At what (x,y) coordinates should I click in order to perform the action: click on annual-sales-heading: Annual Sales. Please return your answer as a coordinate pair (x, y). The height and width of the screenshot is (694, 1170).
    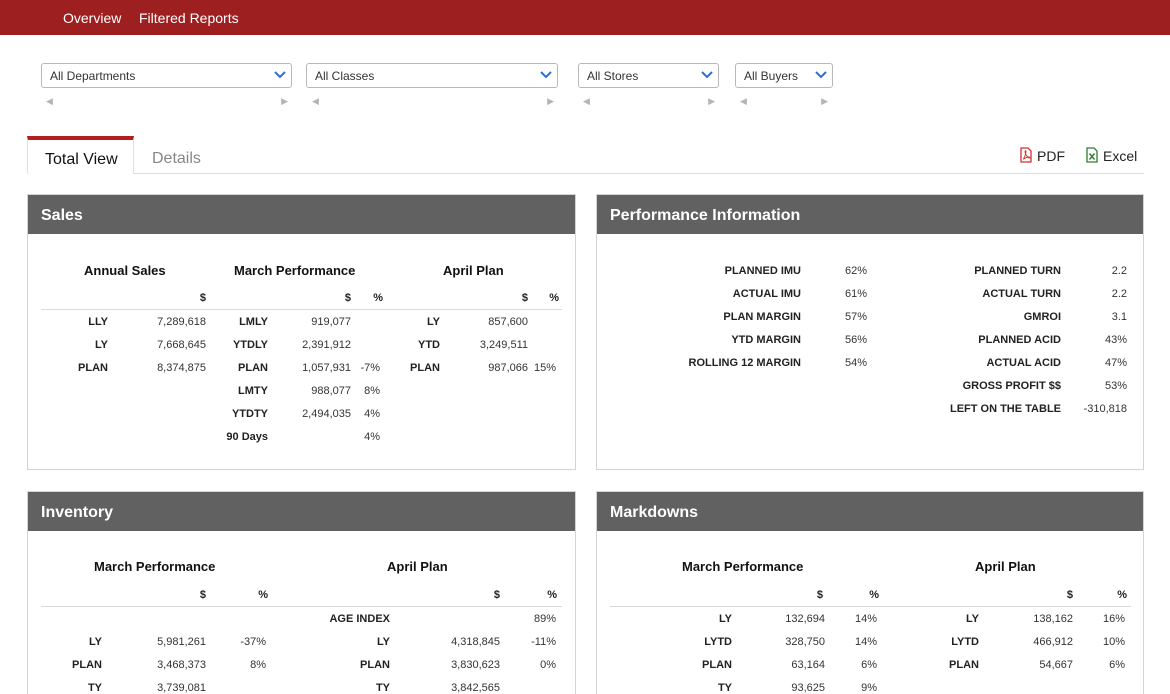
    Looking at the image, I should click on (125, 270).